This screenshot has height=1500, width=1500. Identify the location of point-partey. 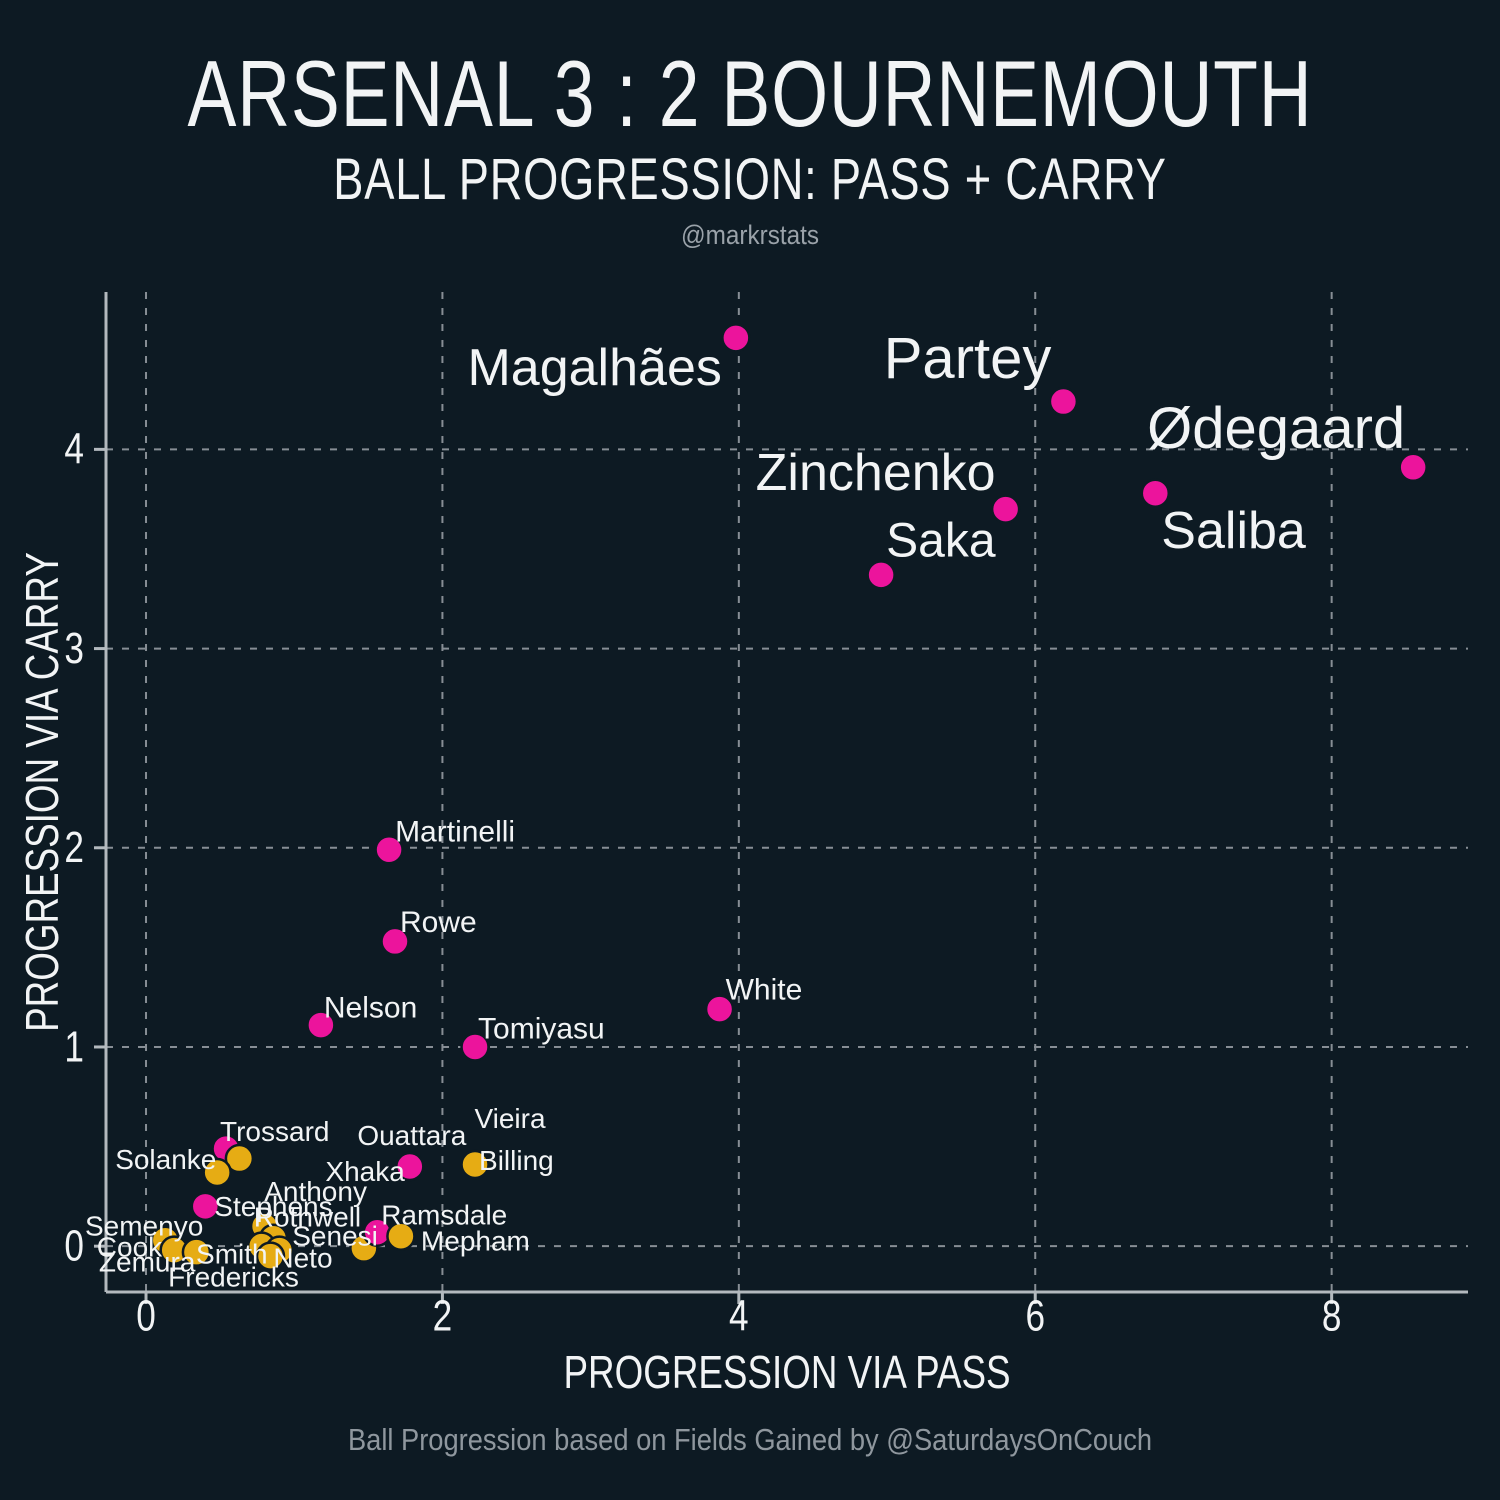
(1063, 401).